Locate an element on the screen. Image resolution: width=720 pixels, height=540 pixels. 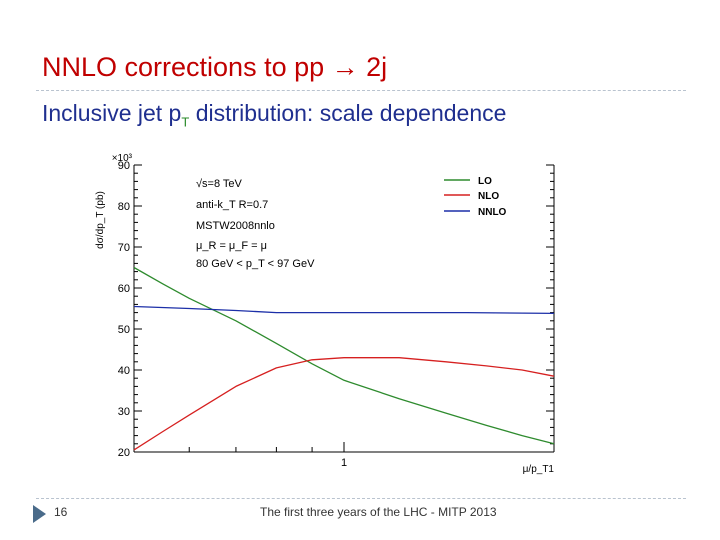
y-tick-label: 50 is located at coordinates (124, 330).